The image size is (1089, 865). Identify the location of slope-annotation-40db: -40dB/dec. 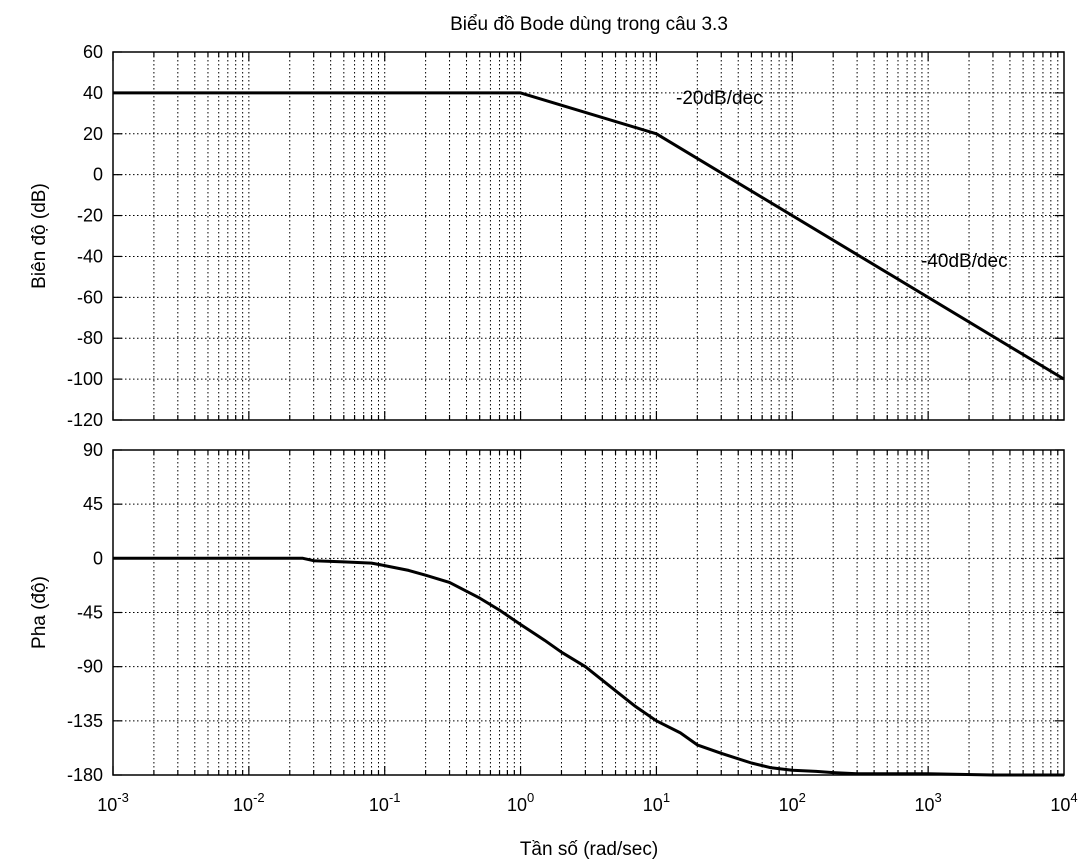
(964, 261).